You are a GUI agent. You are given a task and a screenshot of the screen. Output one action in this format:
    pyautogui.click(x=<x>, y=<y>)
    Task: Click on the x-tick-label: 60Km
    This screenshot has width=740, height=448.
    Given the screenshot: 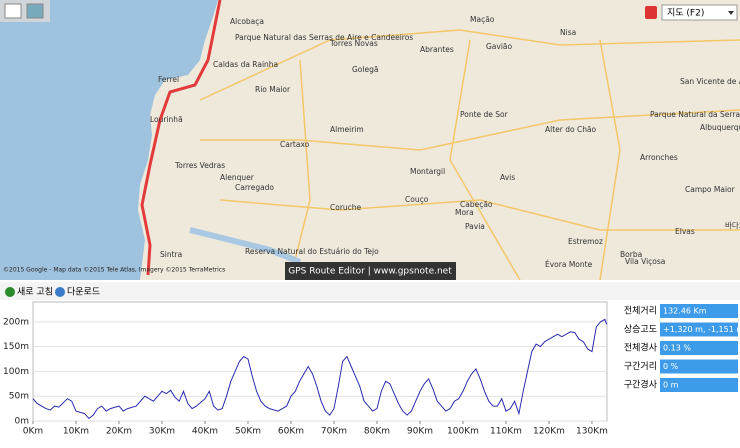 What is the action you would take?
    pyautogui.click(x=291, y=432)
    